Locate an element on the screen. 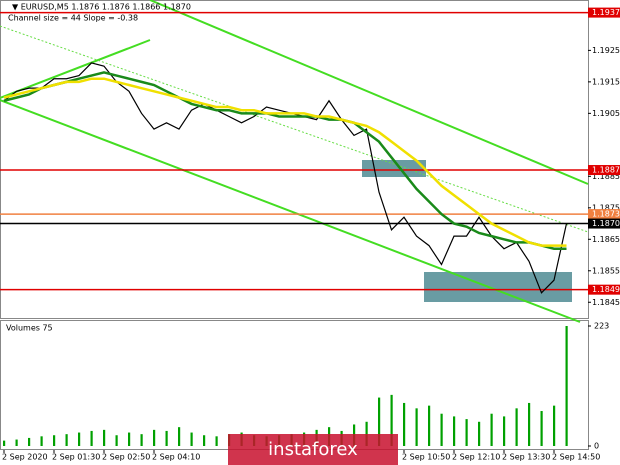 The height and width of the screenshot is (465, 620). y-tick-label: 1.1925 is located at coordinates (606, 50).